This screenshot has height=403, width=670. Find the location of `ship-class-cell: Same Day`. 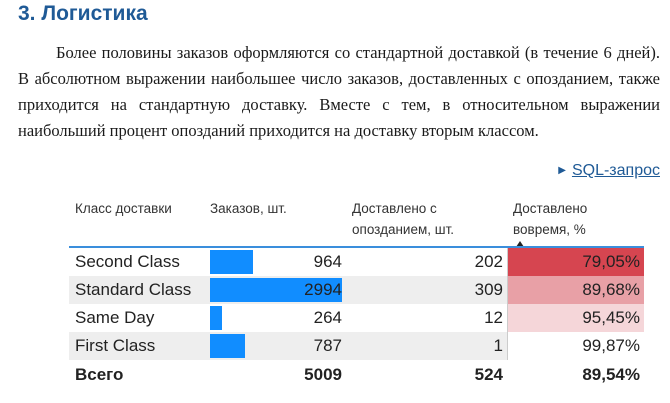

ship-class-cell: Same Day is located at coordinates (115, 317).